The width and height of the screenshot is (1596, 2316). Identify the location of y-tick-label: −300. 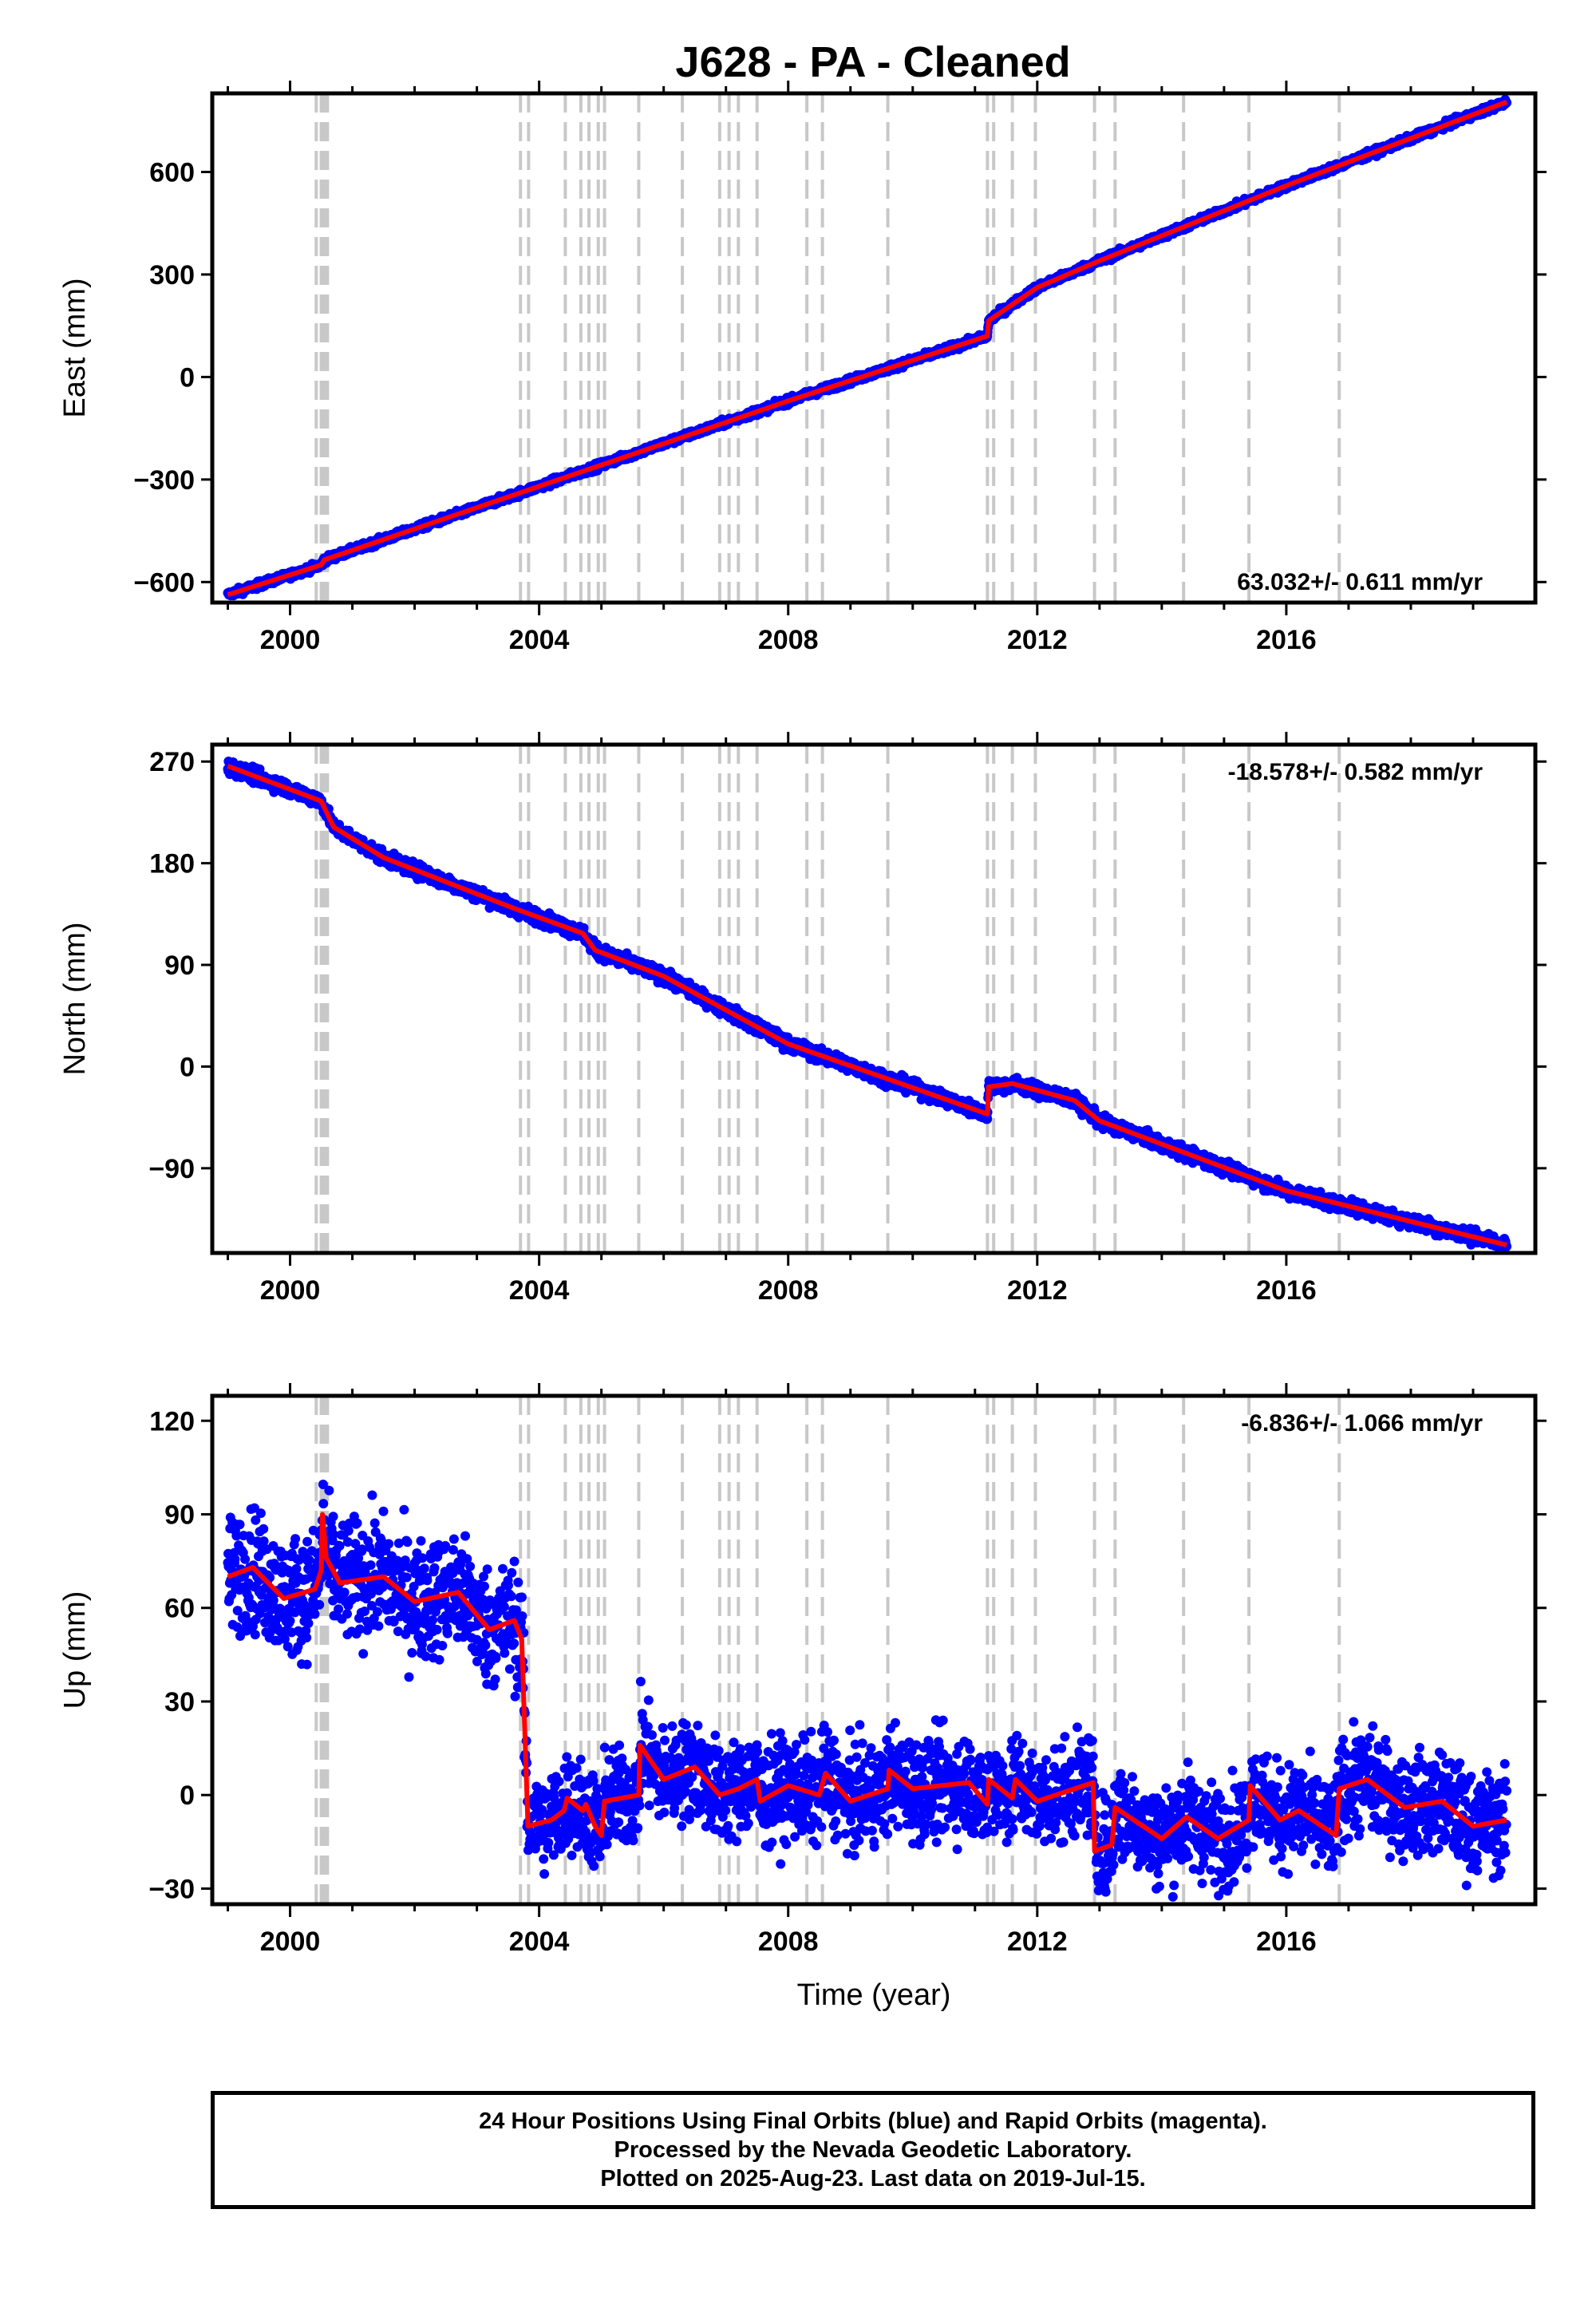
(164, 481).